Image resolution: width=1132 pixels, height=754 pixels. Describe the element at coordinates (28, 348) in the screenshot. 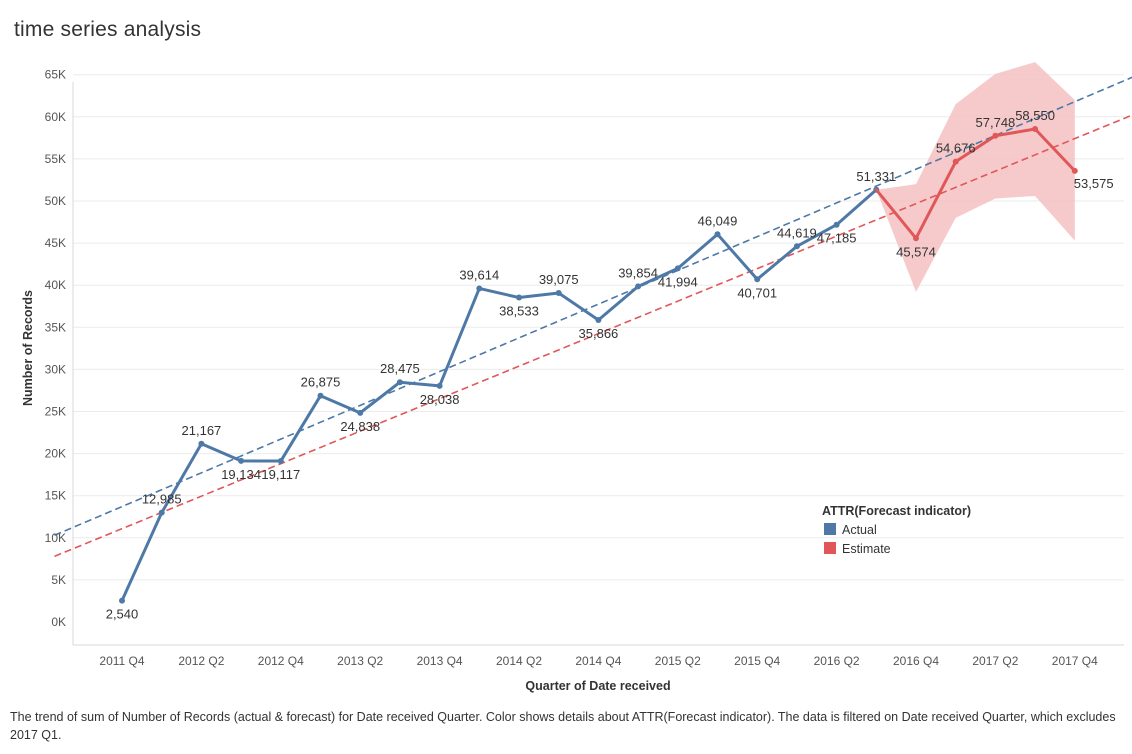

I see `y-axis-title: Number of Records` at that location.